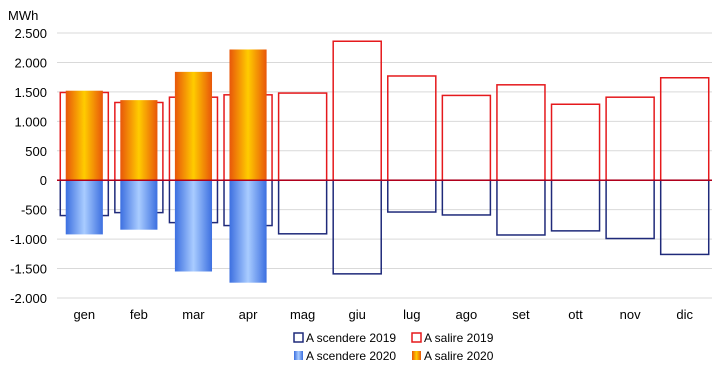 The image size is (717, 371). I want to click on y-tick-label: 1.500, so click(30, 92).